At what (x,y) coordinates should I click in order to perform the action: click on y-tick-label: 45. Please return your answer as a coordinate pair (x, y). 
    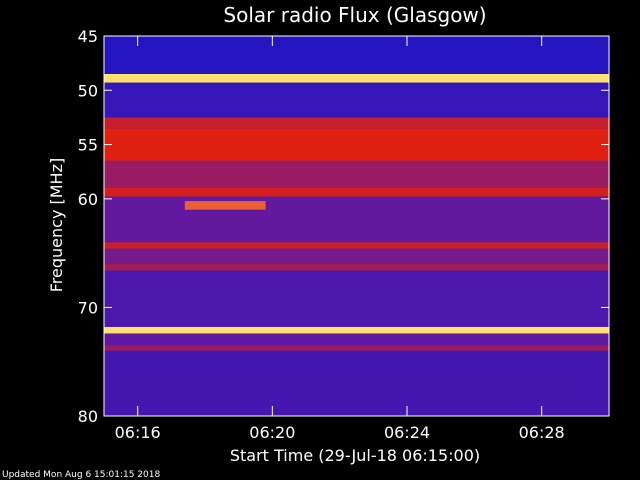
    Looking at the image, I should click on (88, 36).